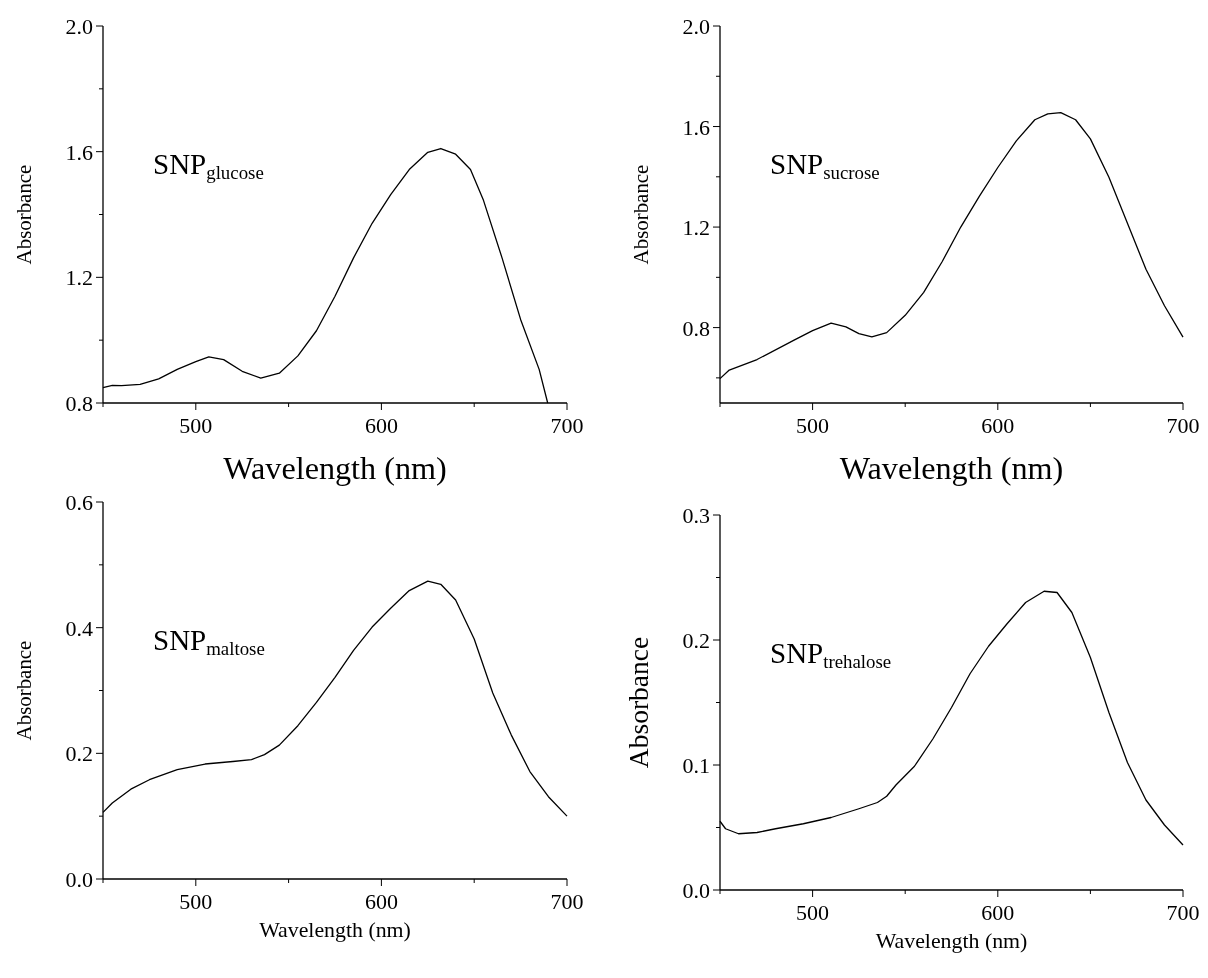 The height and width of the screenshot is (978, 1208). What do you see at coordinates (825, 165) in the screenshot?
I see `annotation: SNP$_{sucrose}$` at bounding box center [825, 165].